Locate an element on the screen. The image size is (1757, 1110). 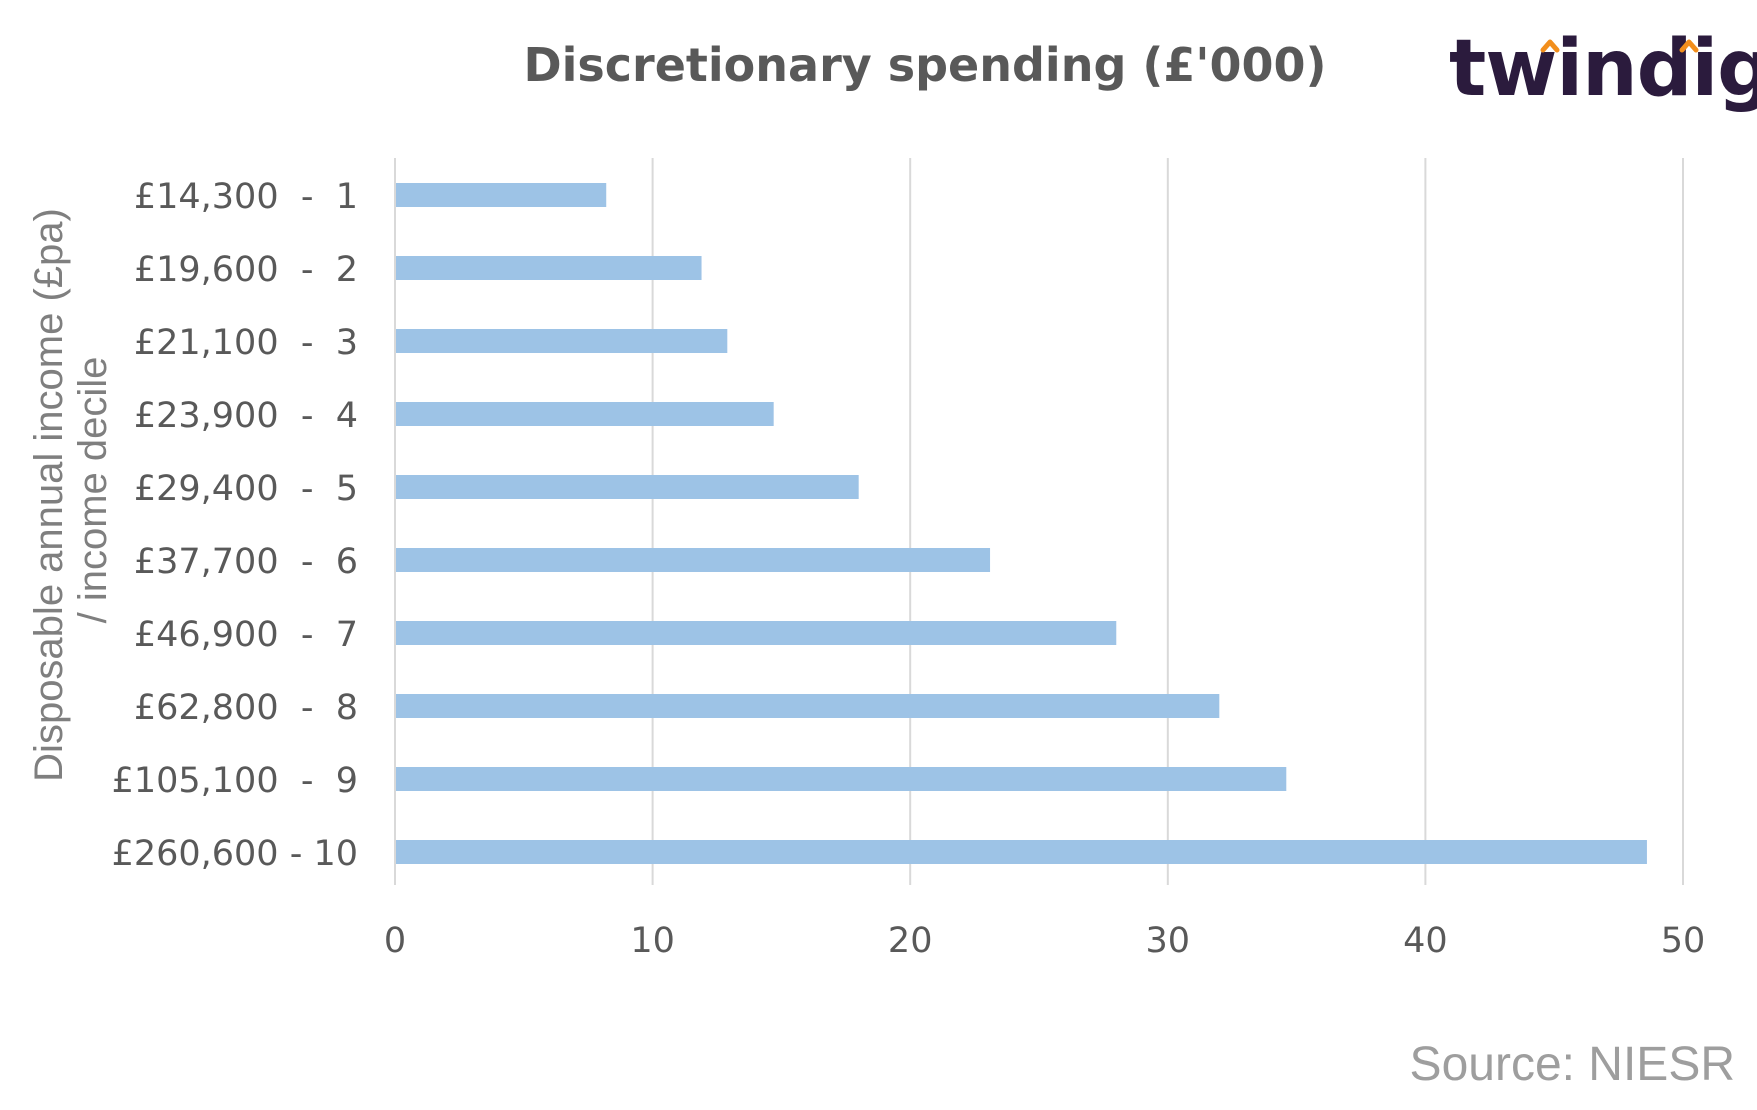
category-label-9: £105,100 - 9 is located at coordinates (235, 781).